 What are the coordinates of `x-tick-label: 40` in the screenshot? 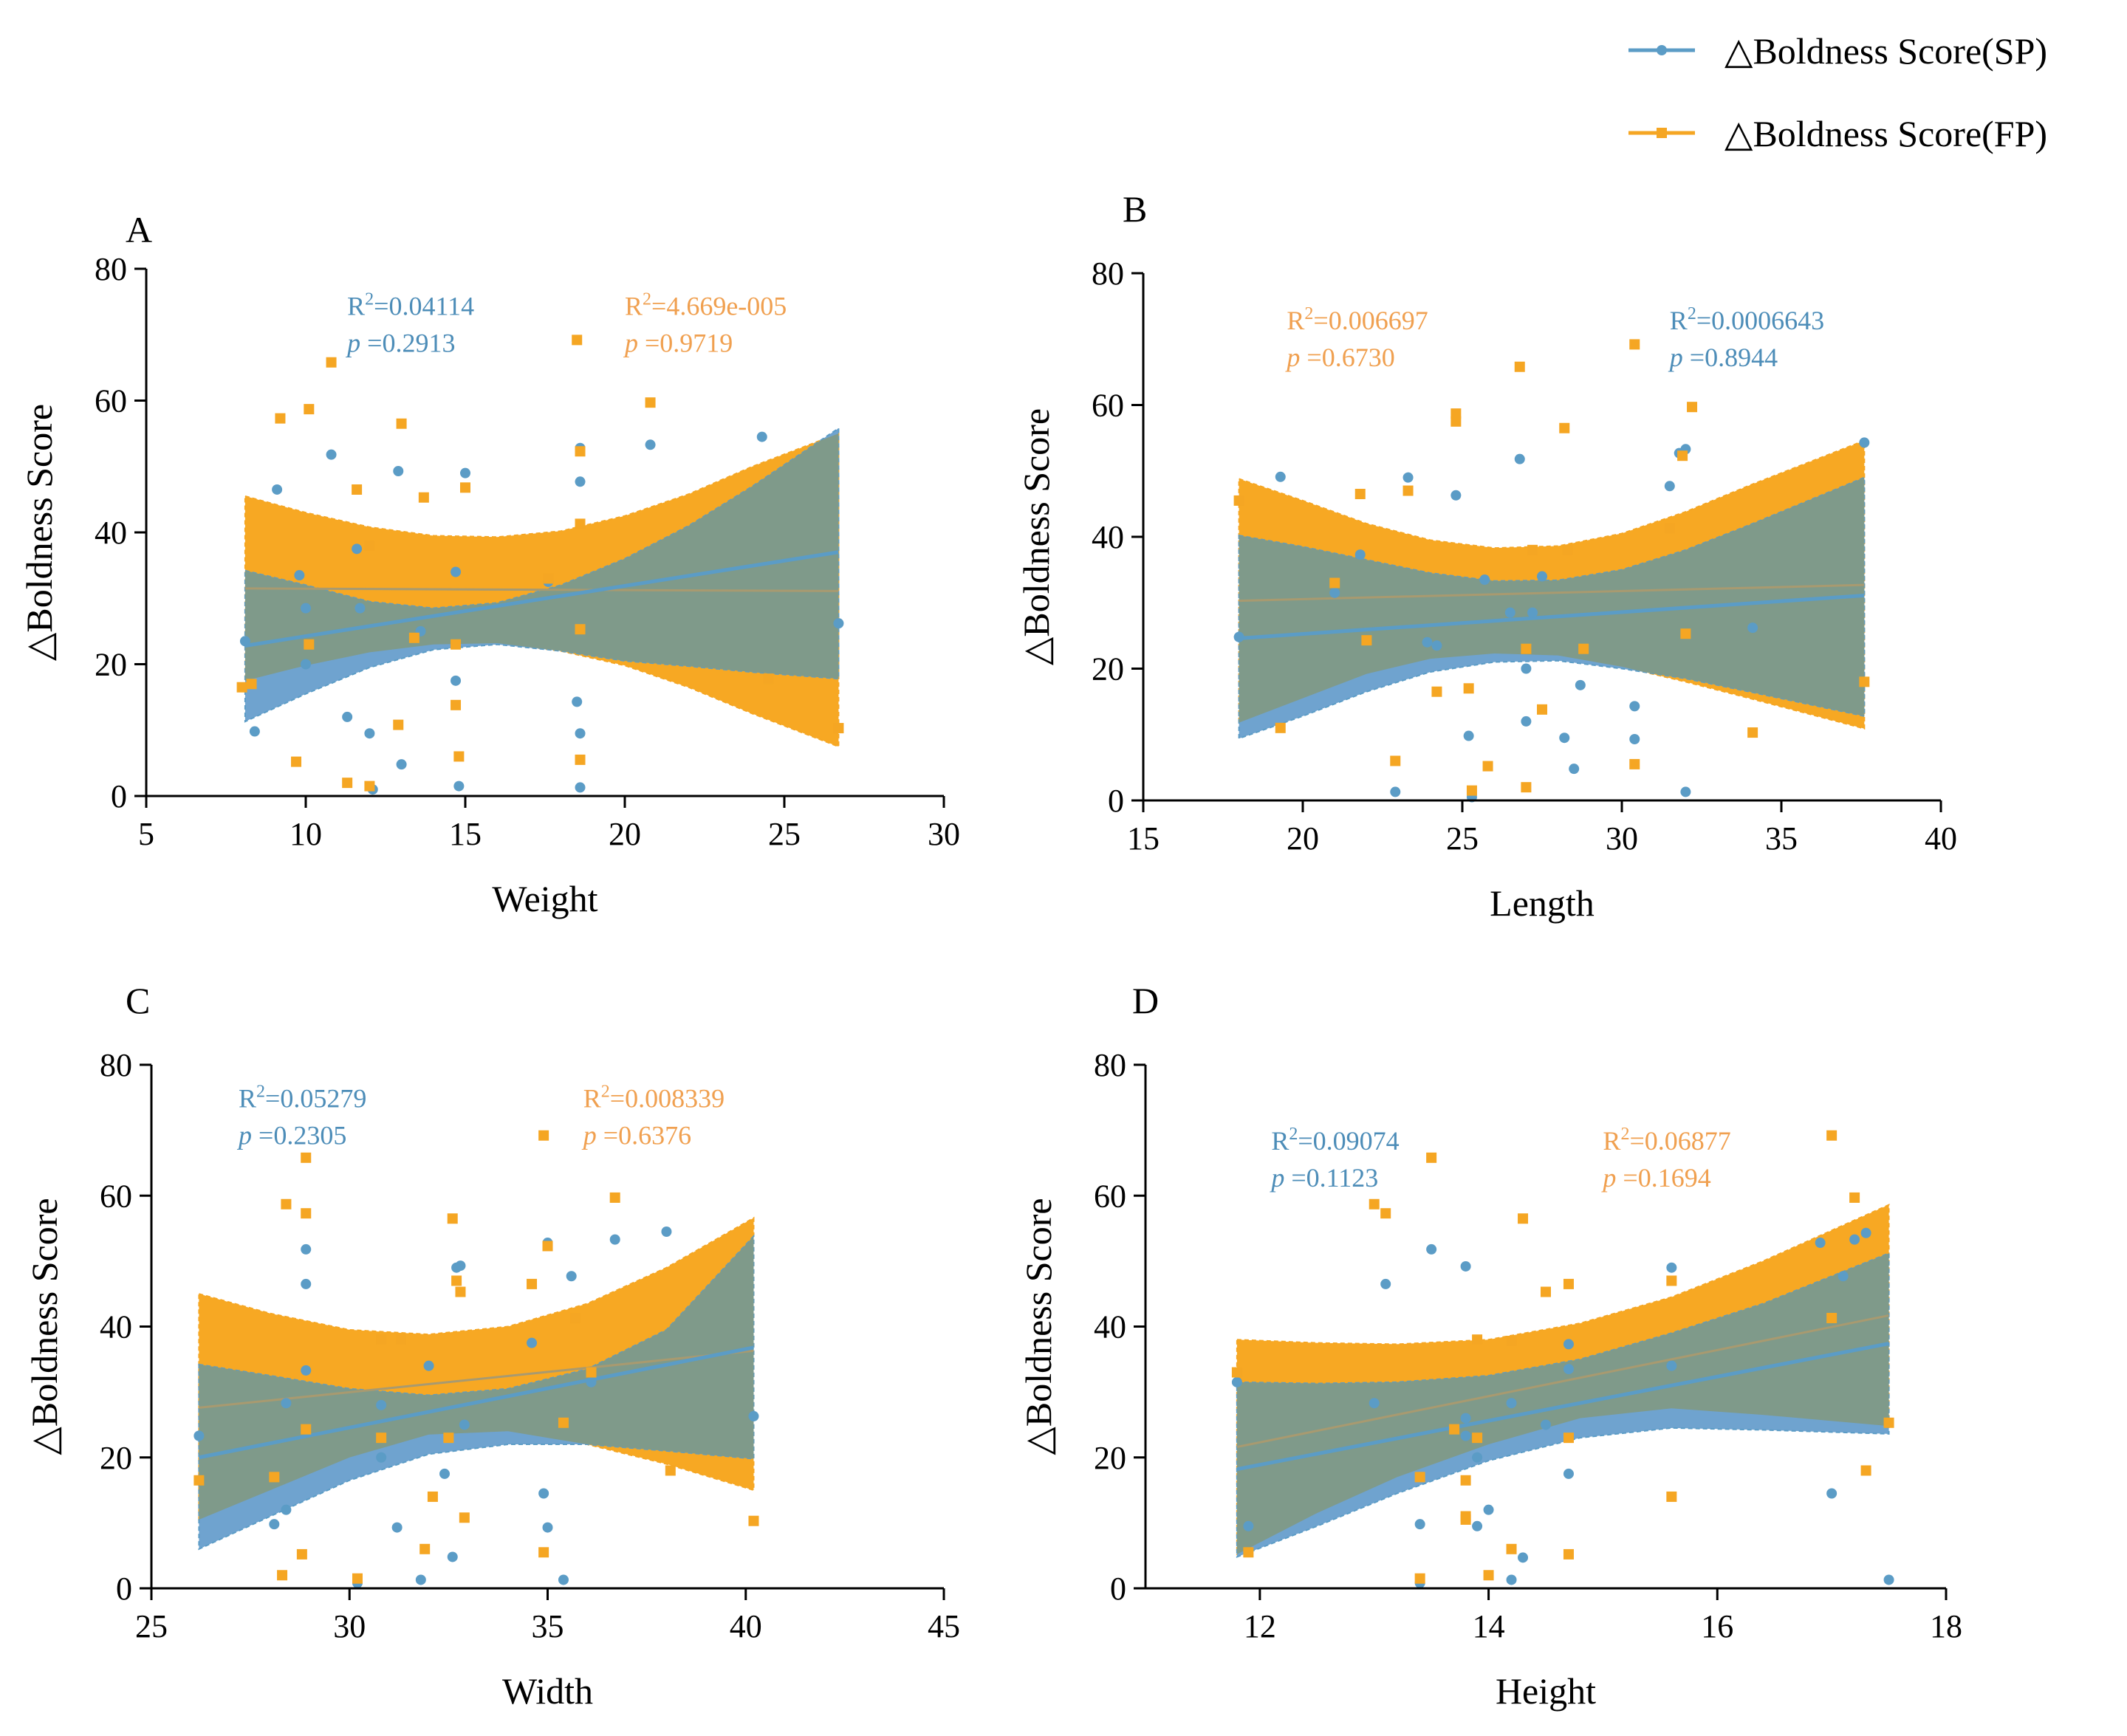 It's located at (1941, 838).